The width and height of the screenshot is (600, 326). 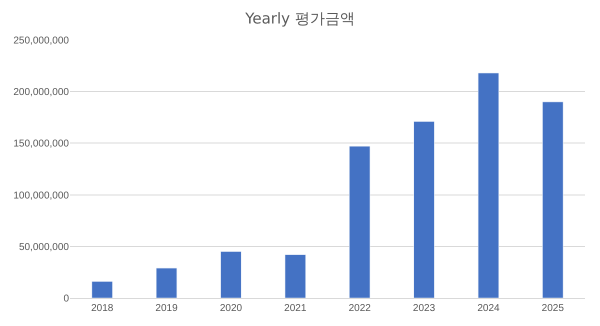 What do you see at coordinates (41, 144) in the screenshot?
I see `y-tick-label: 150,000,000` at bounding box center [41, 144].